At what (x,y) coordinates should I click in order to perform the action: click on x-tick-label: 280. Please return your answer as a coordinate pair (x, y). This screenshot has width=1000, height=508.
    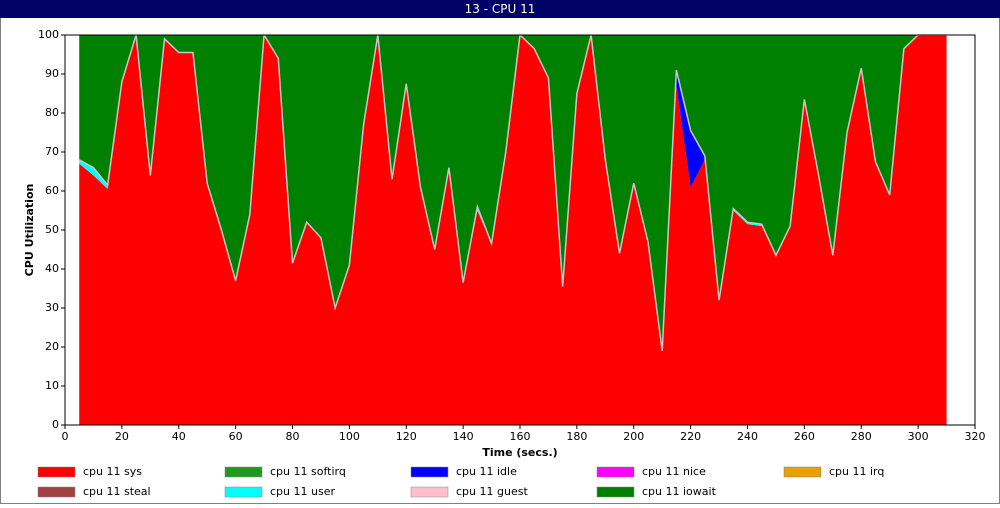
    Looking at the image, I should click on (861, 436).